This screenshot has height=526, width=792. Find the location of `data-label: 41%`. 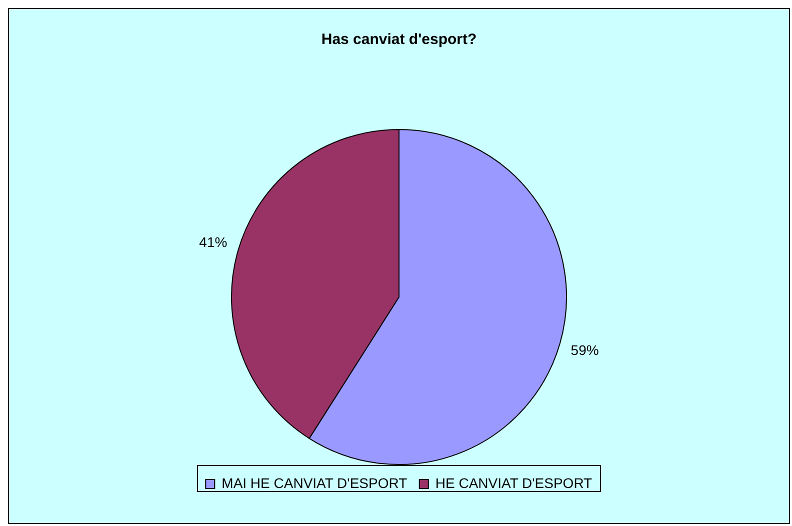

data-label: 41% is located at coordinates (213, 242).